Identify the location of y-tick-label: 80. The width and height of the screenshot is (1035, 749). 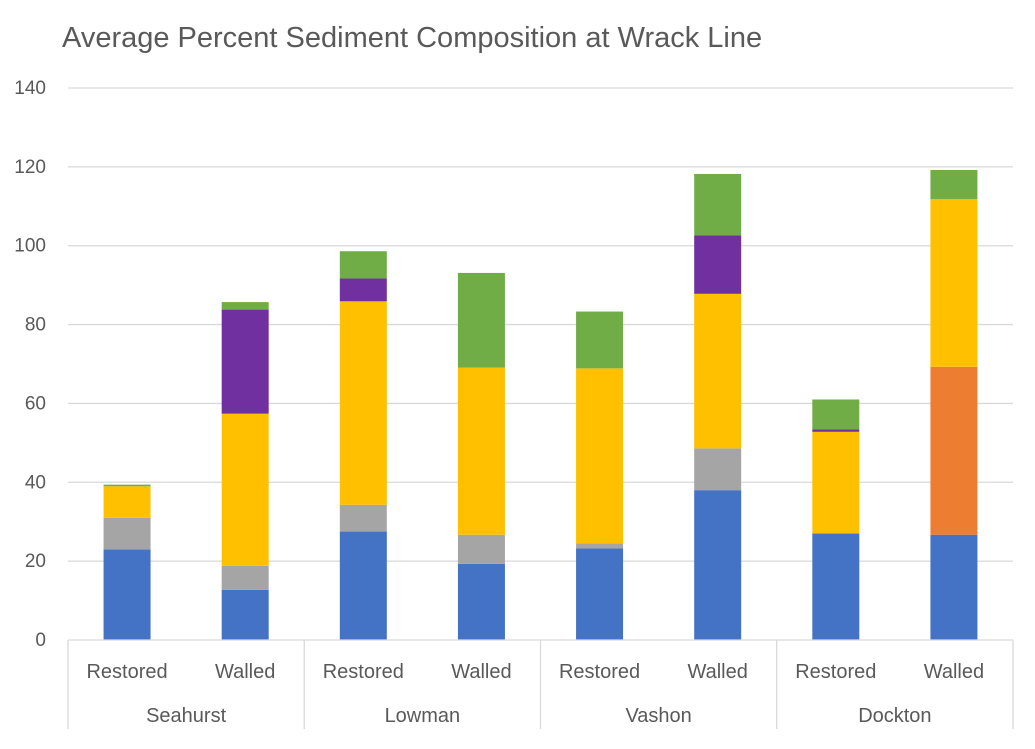
(35, 325).